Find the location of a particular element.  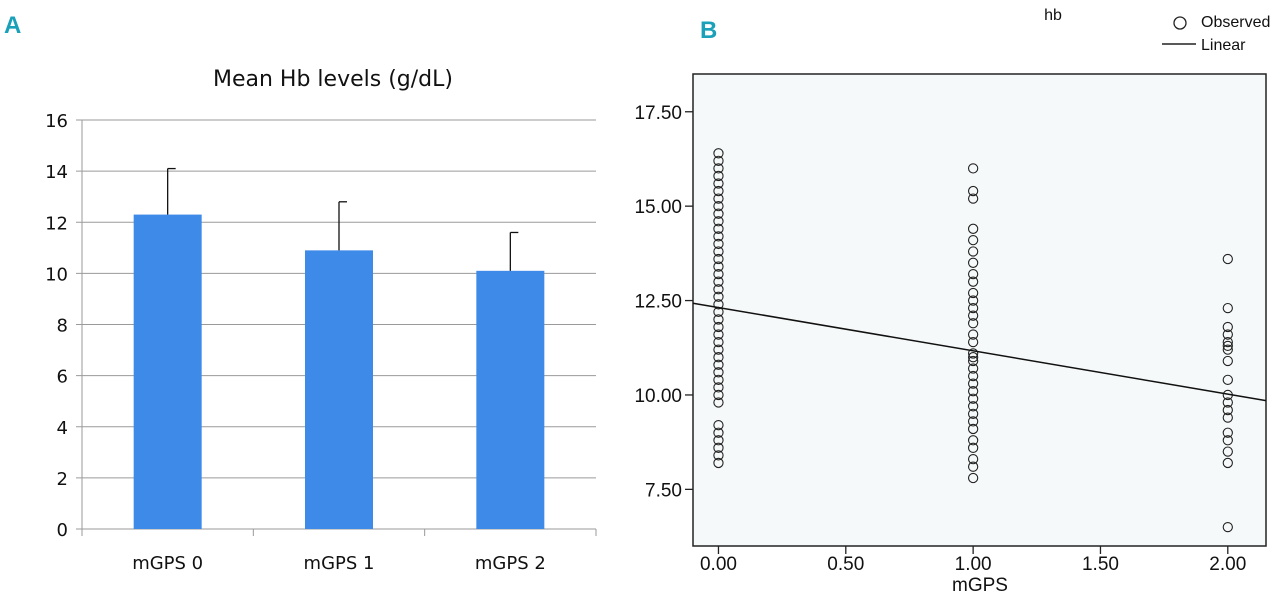

scatter-y-axis: 7.50 10.00 12.50 15.00 17.50 is located at coordinates (663, 302).